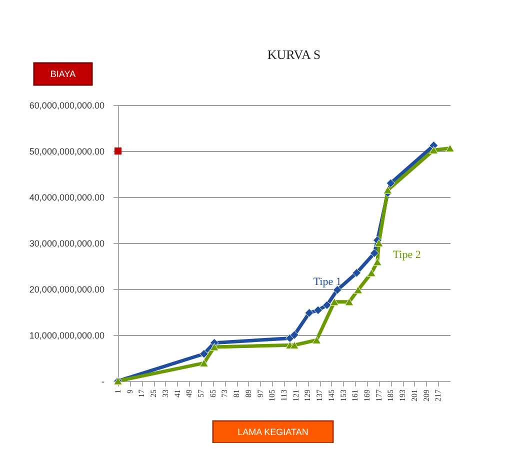 The height and width of the screenshot is (455, 506). What do you see at coordinates (177, 394) in the screenshot?
I see `x-tick-label: 41` at bounding box center [177, 394].